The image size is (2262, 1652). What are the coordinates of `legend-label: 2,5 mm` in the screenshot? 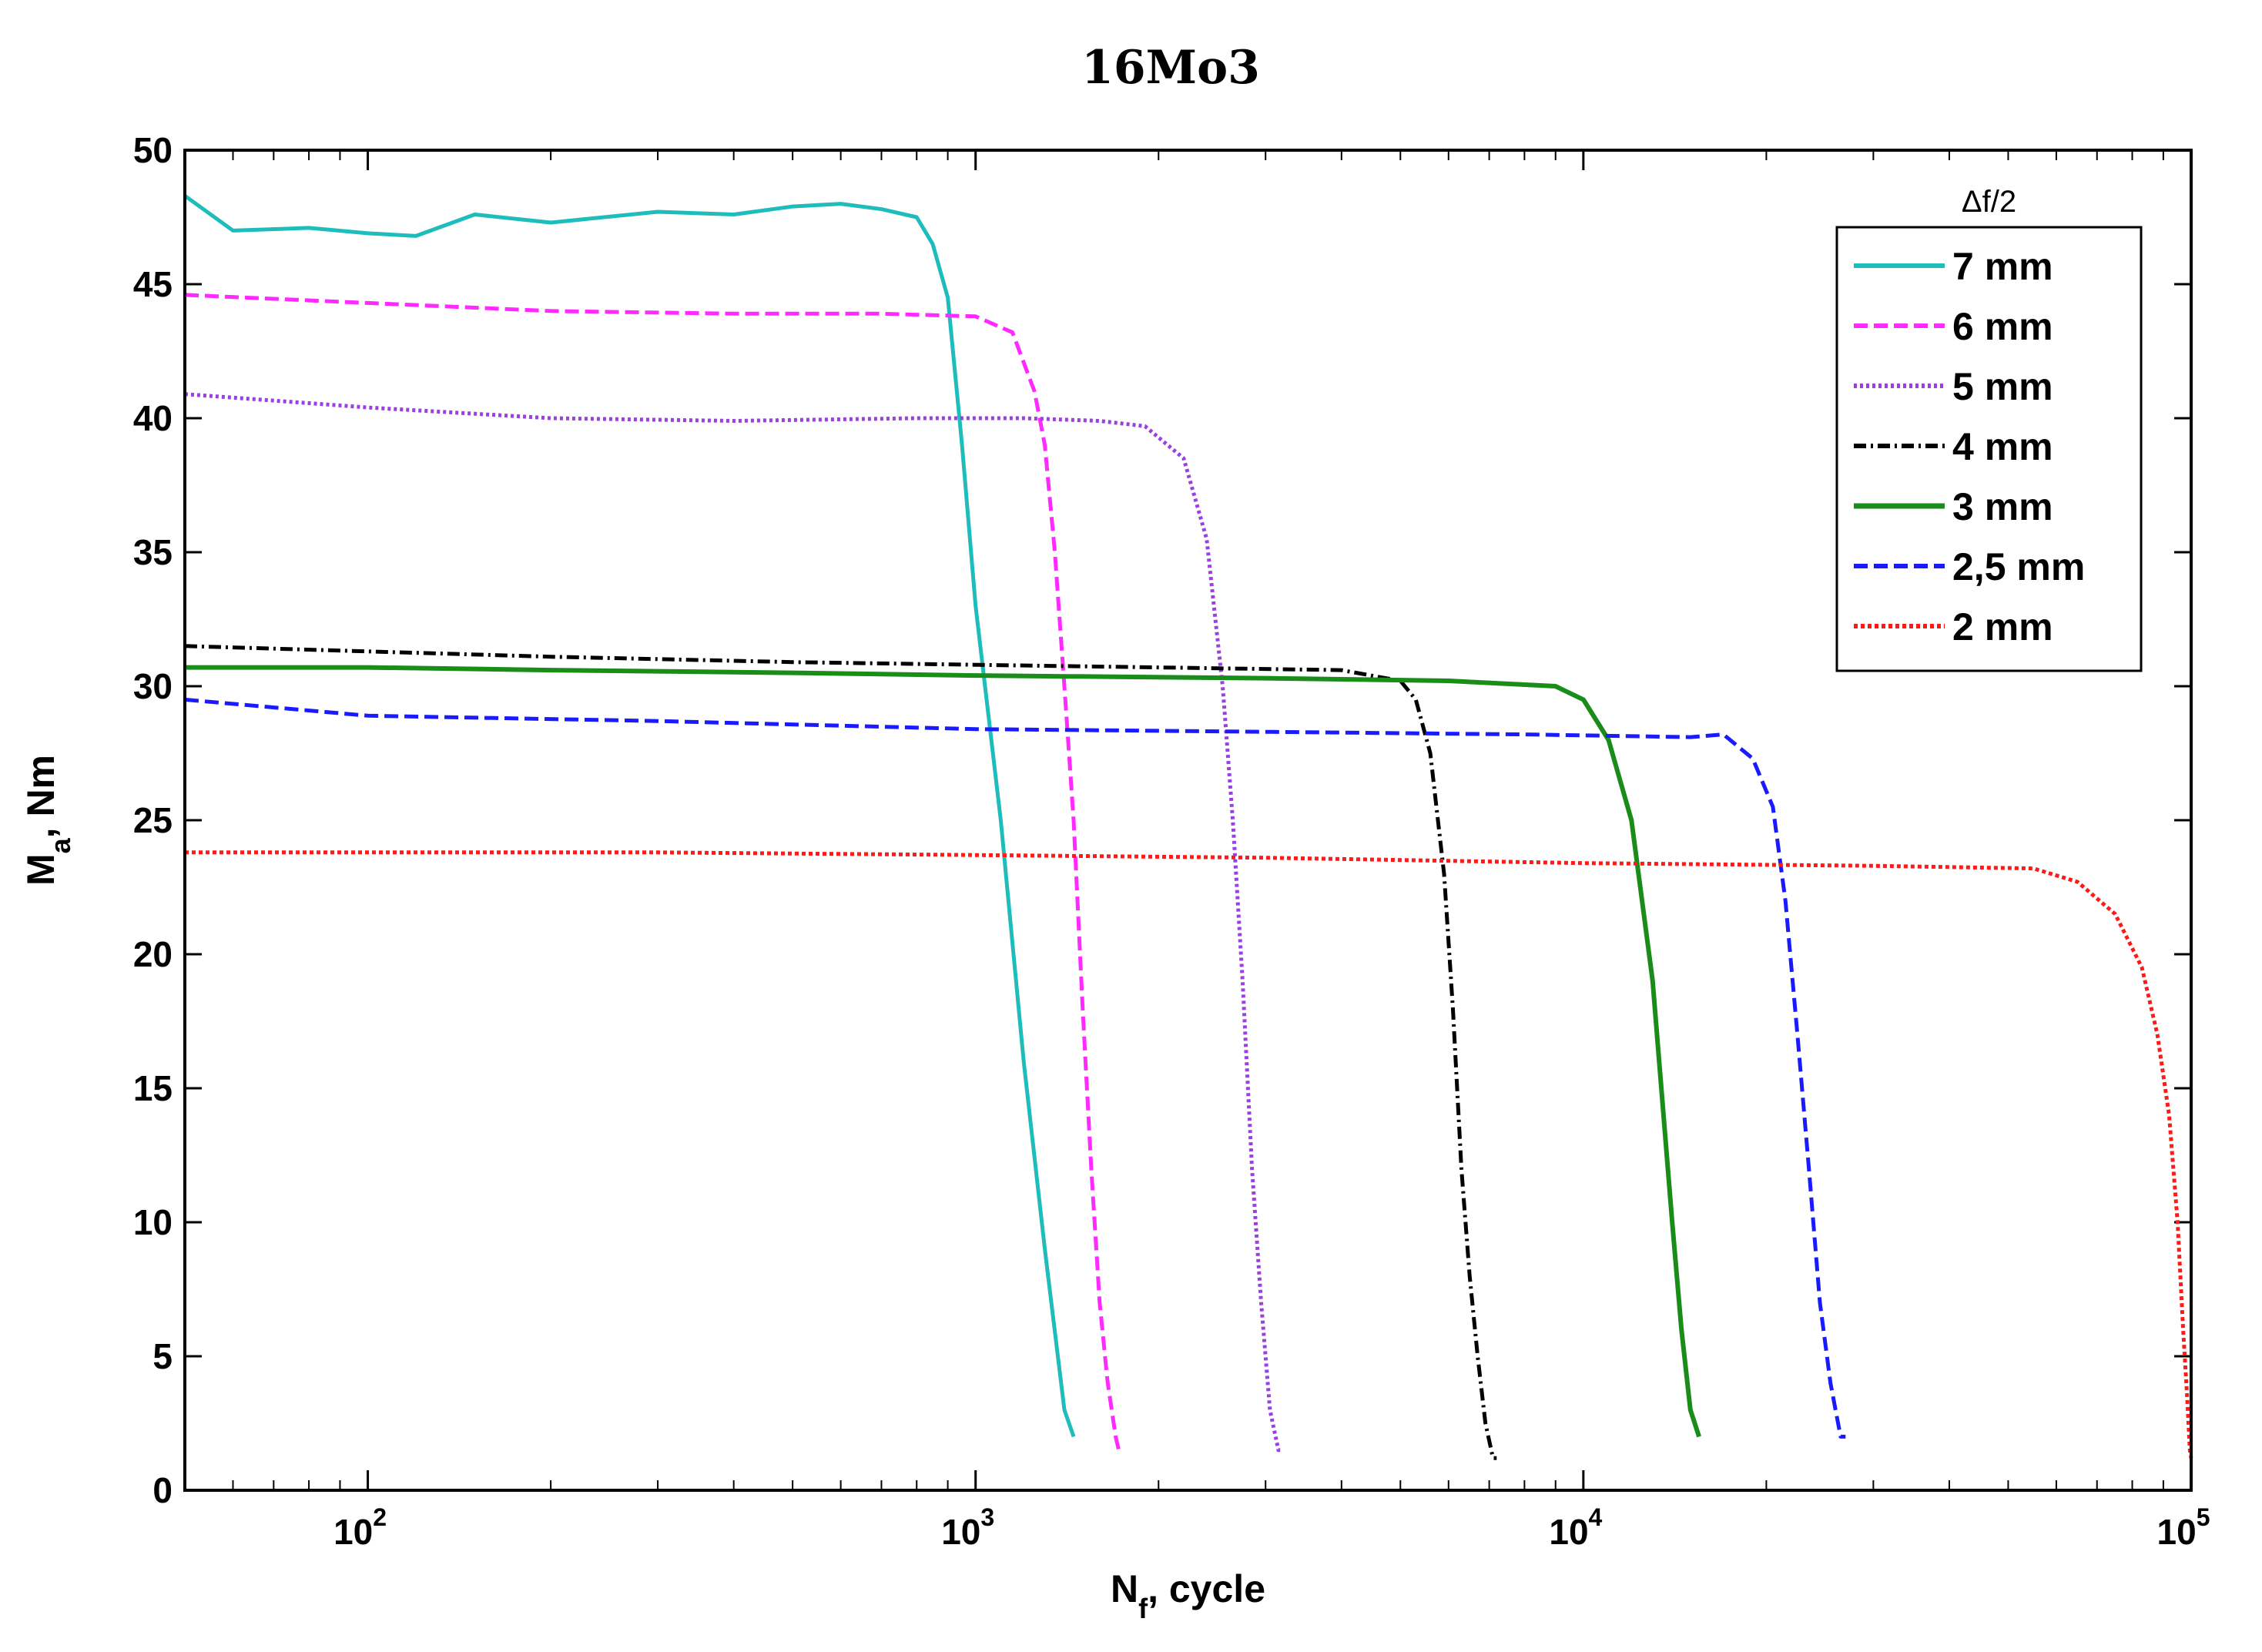 It's located at (2018, 566).